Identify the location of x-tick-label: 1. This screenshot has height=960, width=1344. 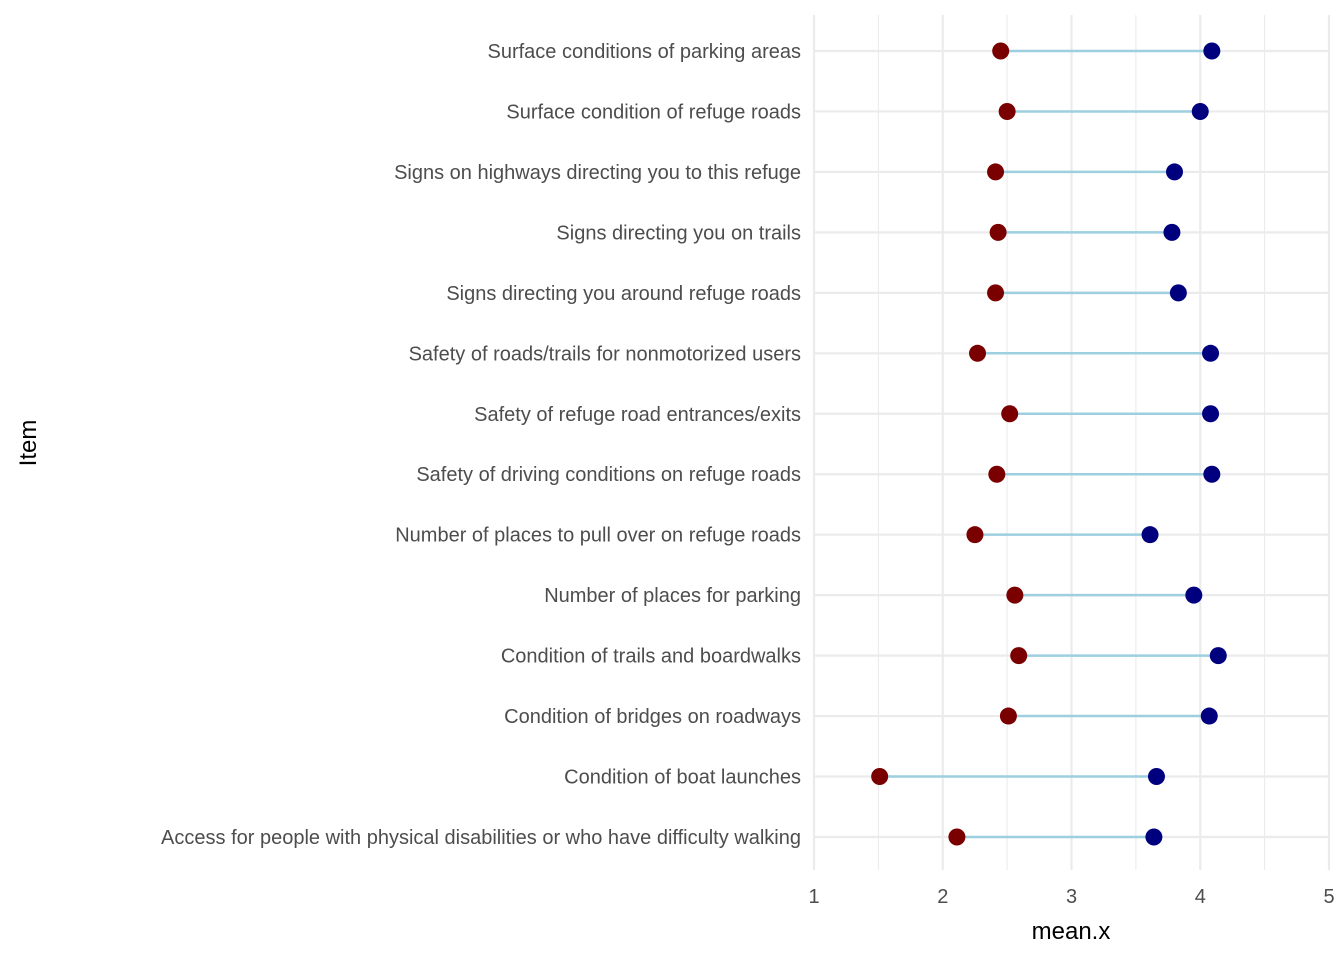
(813, 897).